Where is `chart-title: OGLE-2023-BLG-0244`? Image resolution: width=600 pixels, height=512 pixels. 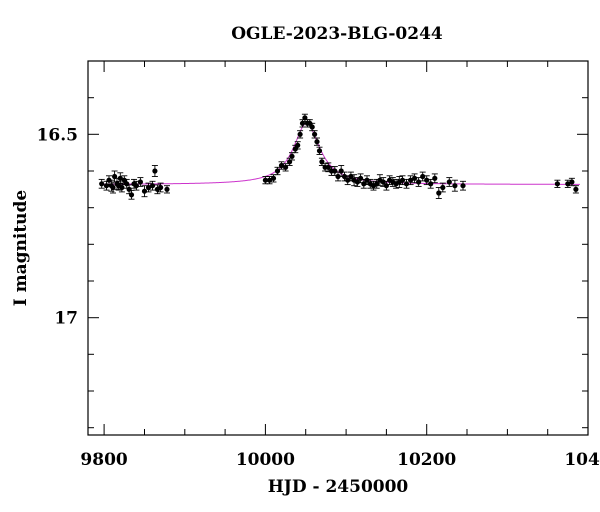 chart-title: OGLE-2023-BLG-0244 is located at coordinates (337, 34).